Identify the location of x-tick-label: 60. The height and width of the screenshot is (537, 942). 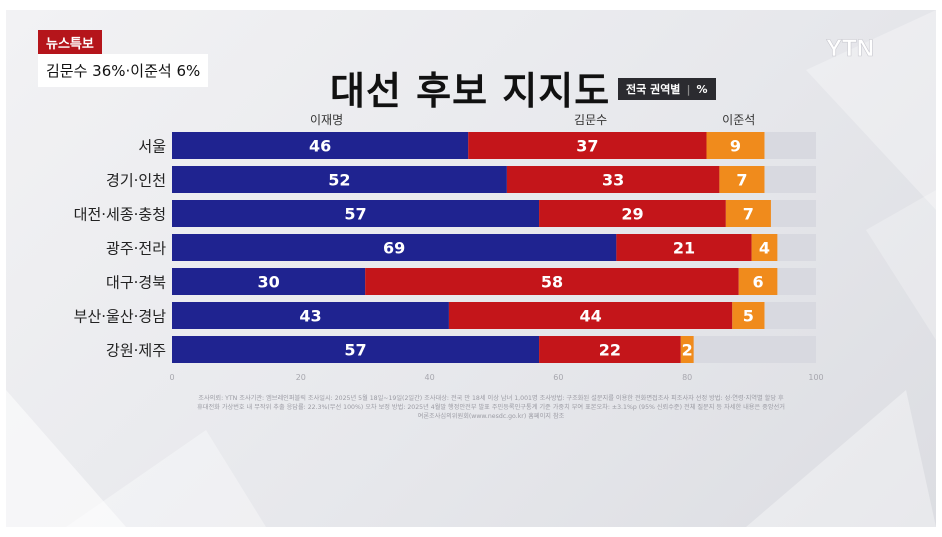
(558, 377).